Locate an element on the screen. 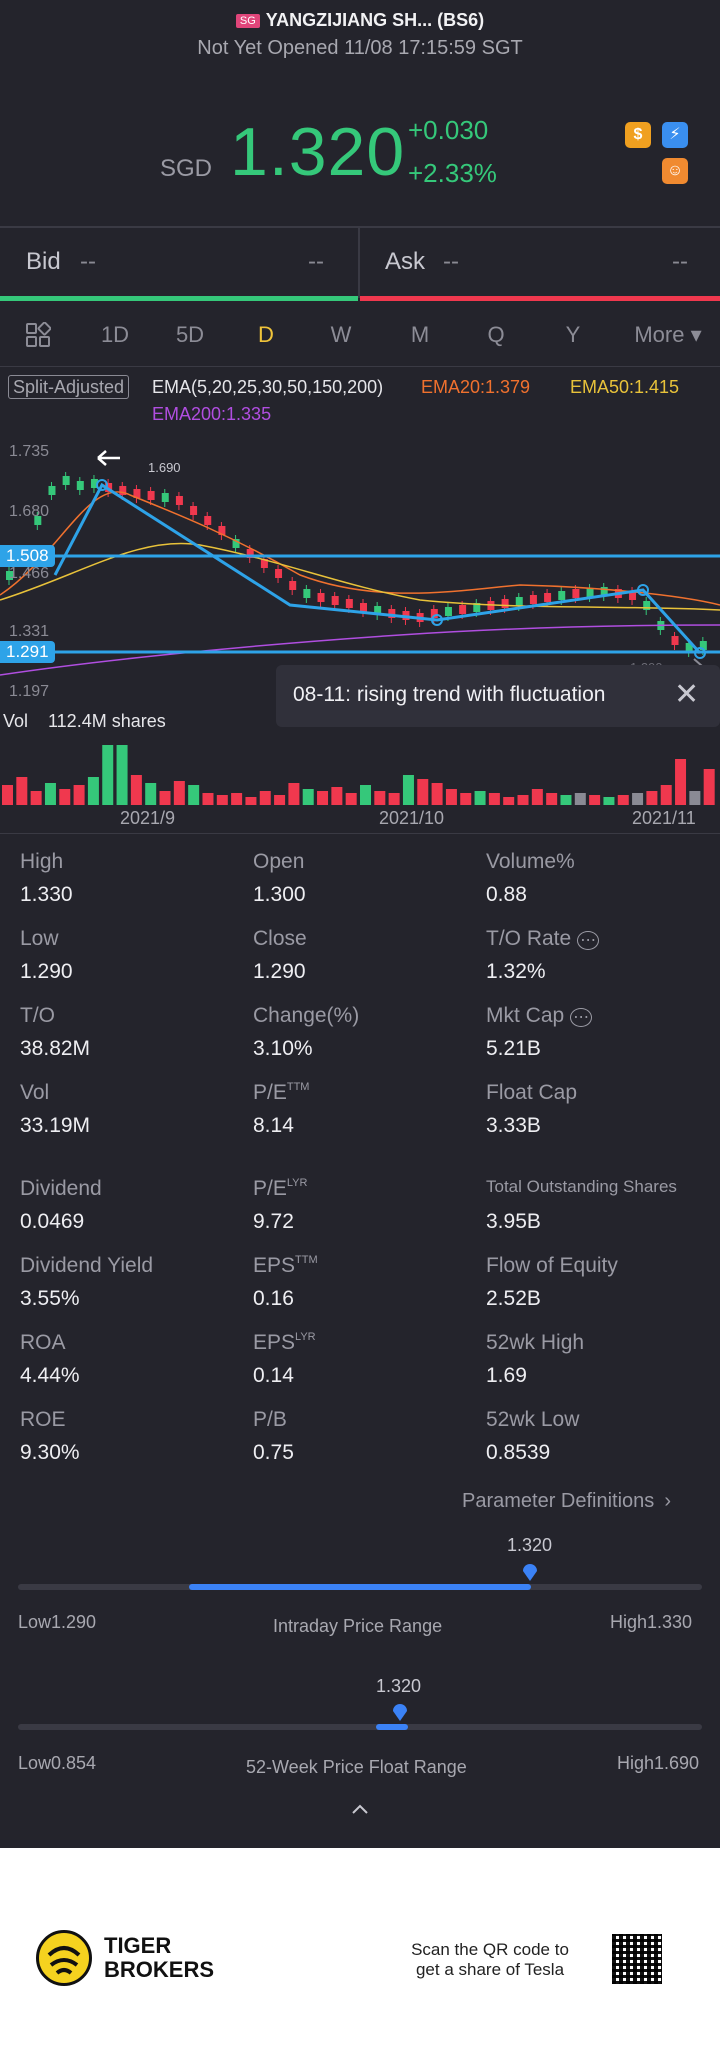 The height and width of the screenshot is (2069, 720). ema-periods-label: EMA(5,20,25,30,50,150,200) is located at coordinates (268, 387).